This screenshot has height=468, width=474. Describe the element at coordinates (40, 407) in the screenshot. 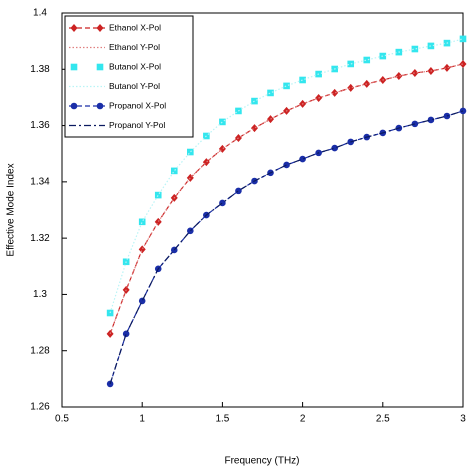

I see `y-tick-label: 1.26` at that location.